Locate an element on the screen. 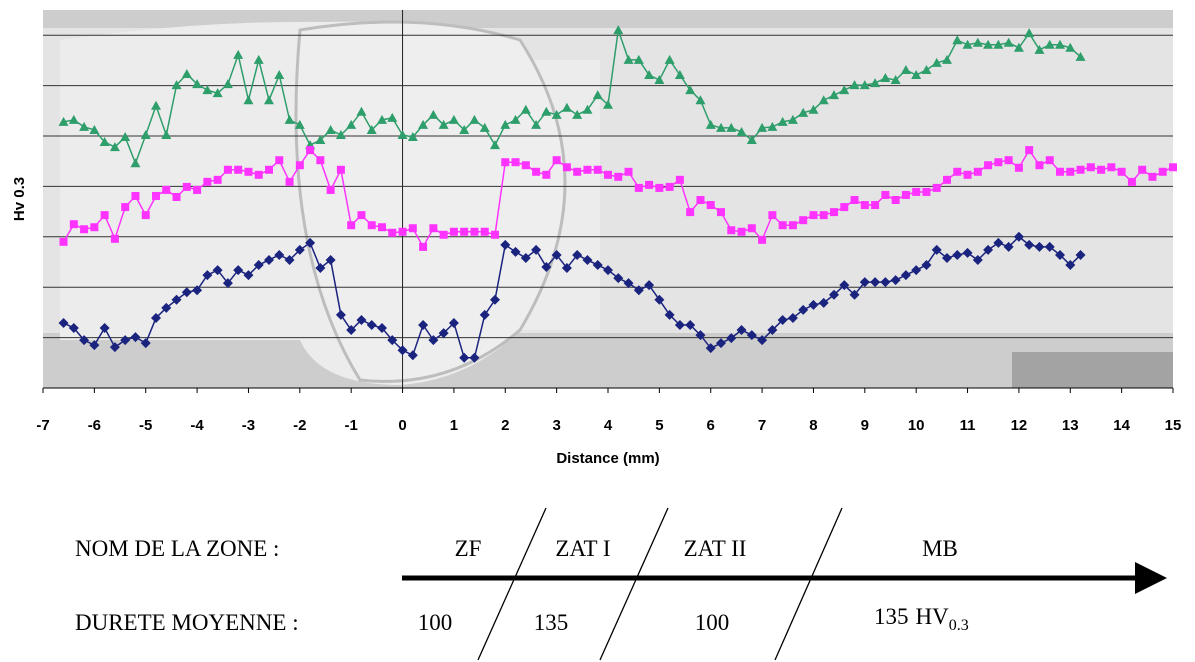 Image resolution: width=1195 pixels, height=662 pixels. x-axis-label: Distance (mm) is located at coordinates (607, 458).